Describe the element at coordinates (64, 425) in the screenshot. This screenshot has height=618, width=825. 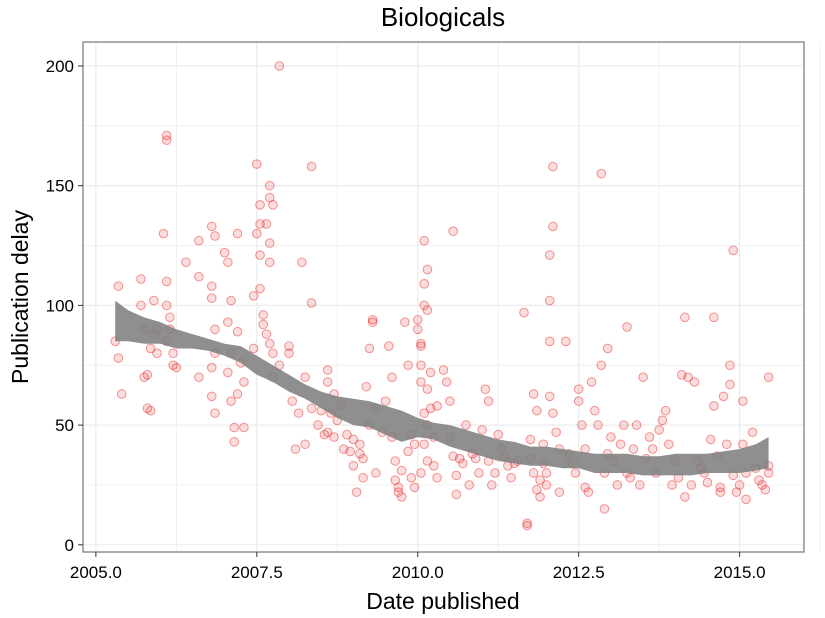
I see `y-tick-label: 50` at that location.